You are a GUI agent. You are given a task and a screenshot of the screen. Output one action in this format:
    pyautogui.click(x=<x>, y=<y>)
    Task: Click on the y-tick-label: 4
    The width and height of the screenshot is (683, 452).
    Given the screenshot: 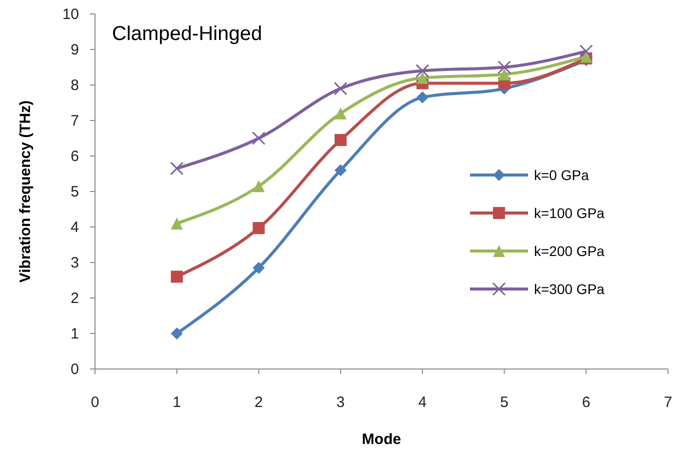 What is the action you would take?
    pyautogui.click(x=74, y=227)
    